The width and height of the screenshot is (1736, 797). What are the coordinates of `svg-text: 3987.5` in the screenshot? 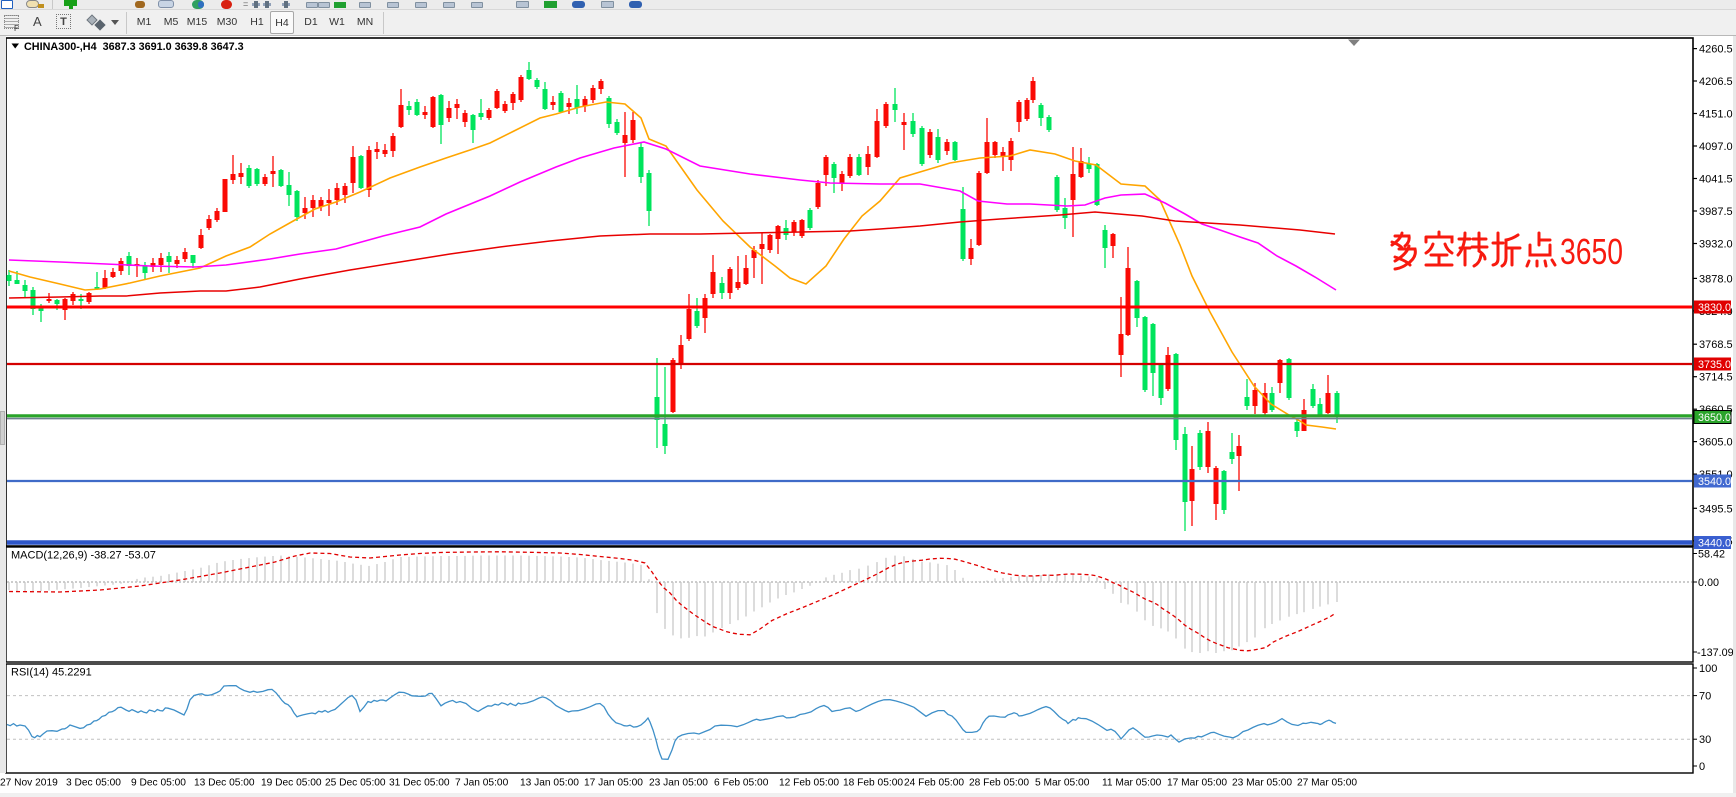 It's located at (1716, 212).